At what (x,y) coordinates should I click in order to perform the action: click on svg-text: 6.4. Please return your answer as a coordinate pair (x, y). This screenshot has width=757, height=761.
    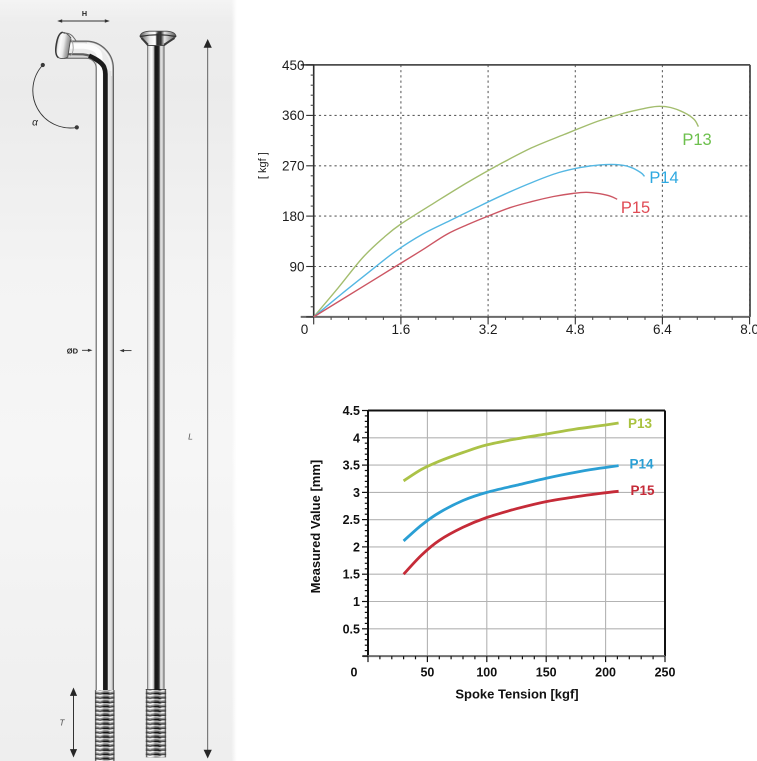
    Looking at the image, I should click on (662, 329).